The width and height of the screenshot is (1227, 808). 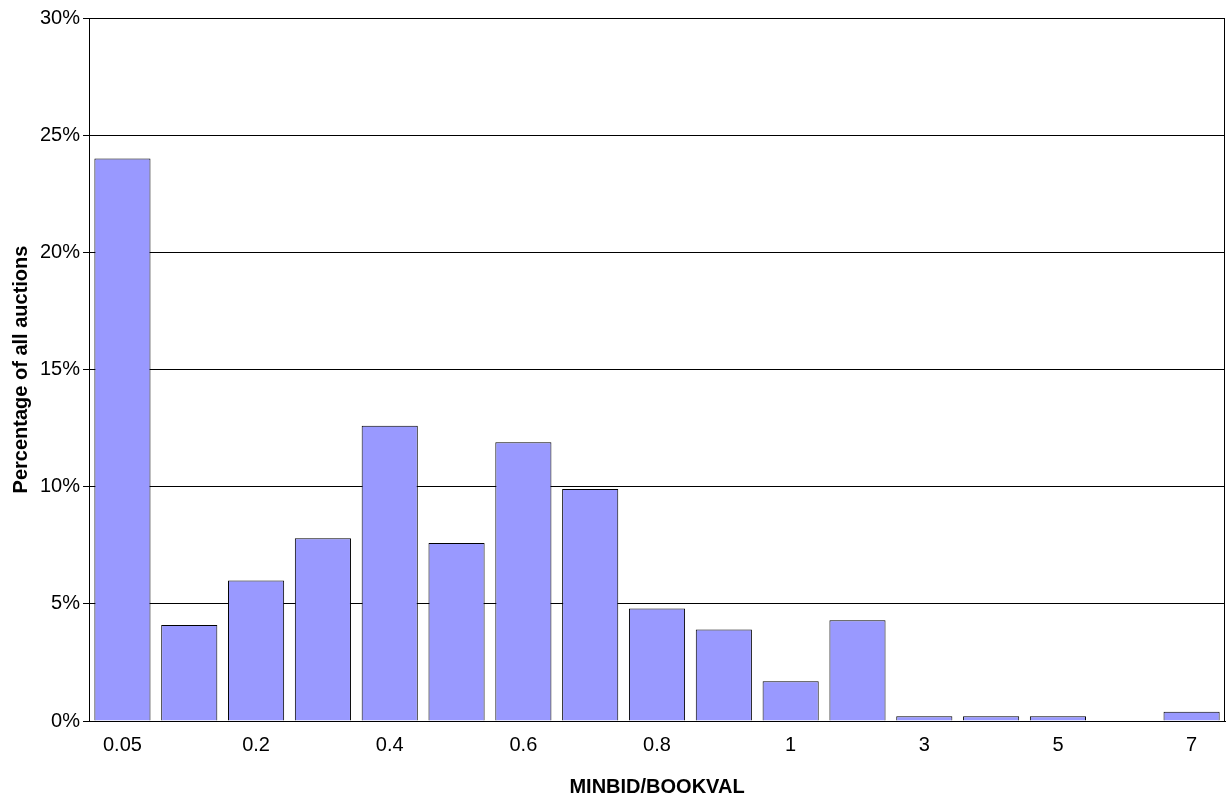 I want to click on y-tick-label: 15%, so click(x=60, y=368).